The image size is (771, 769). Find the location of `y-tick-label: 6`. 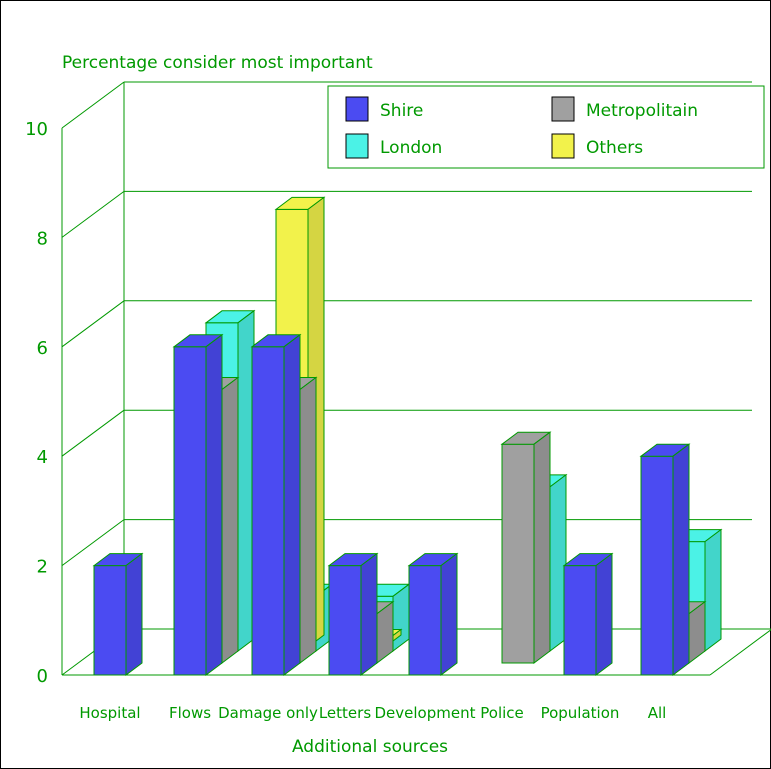

y-tick-label: 6 is located at coordinates (42, 348).